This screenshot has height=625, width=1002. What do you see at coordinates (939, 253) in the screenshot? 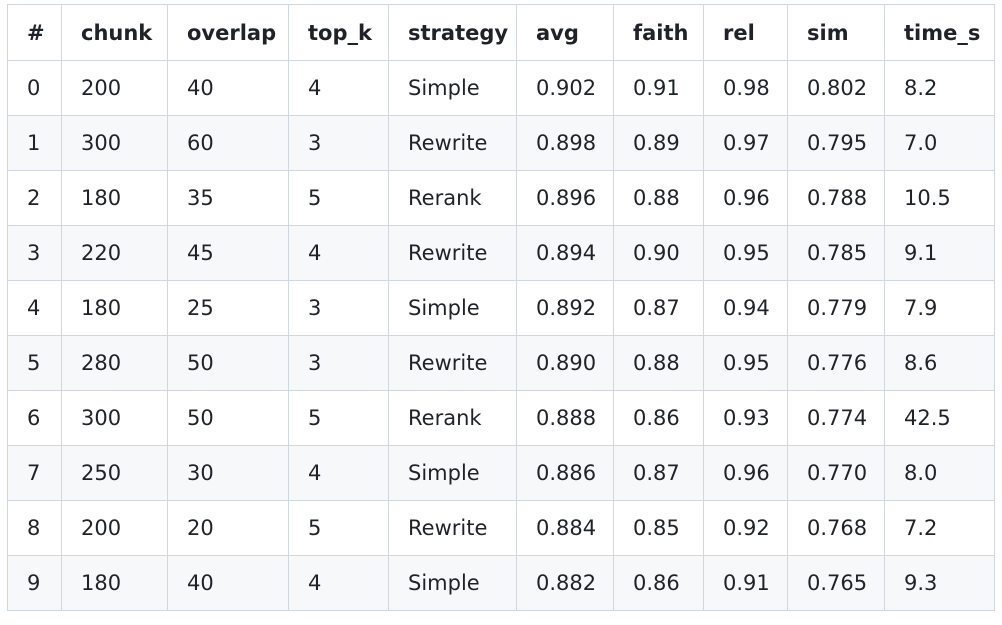
I see `cell-time-s: 9.1` at bounding box center [939, 253].